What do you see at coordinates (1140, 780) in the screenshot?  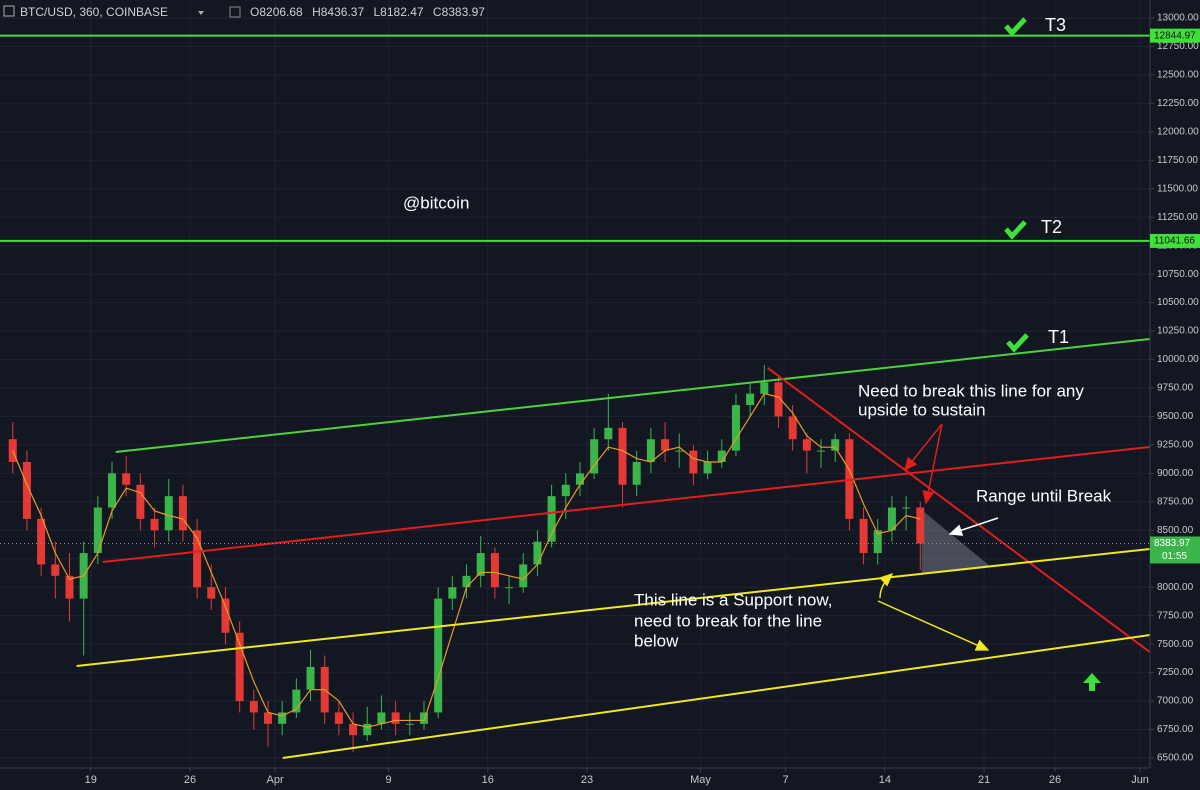 I see `x-tick-label: Jun` at bounding box center [1140, 780].